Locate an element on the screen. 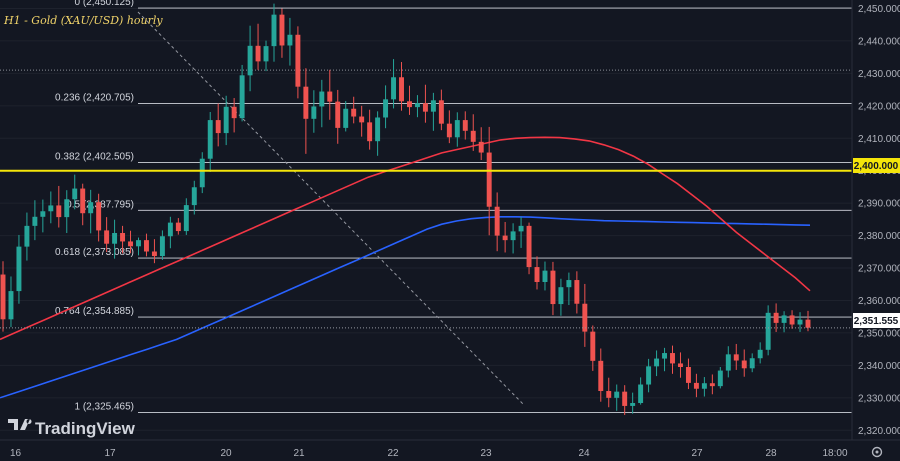  fib-level-label: 0.764 (2,354.885) is located at coordinates (94, 311).